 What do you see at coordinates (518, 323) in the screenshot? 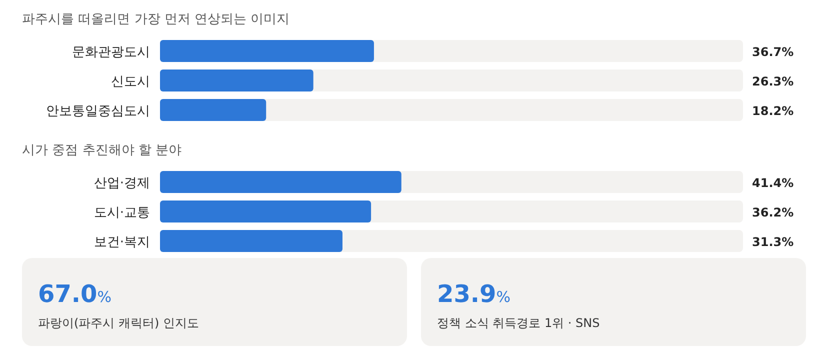
I see `text: 정책 소식 취득경로 1위 · SNS` at bounding box center [518, 323].